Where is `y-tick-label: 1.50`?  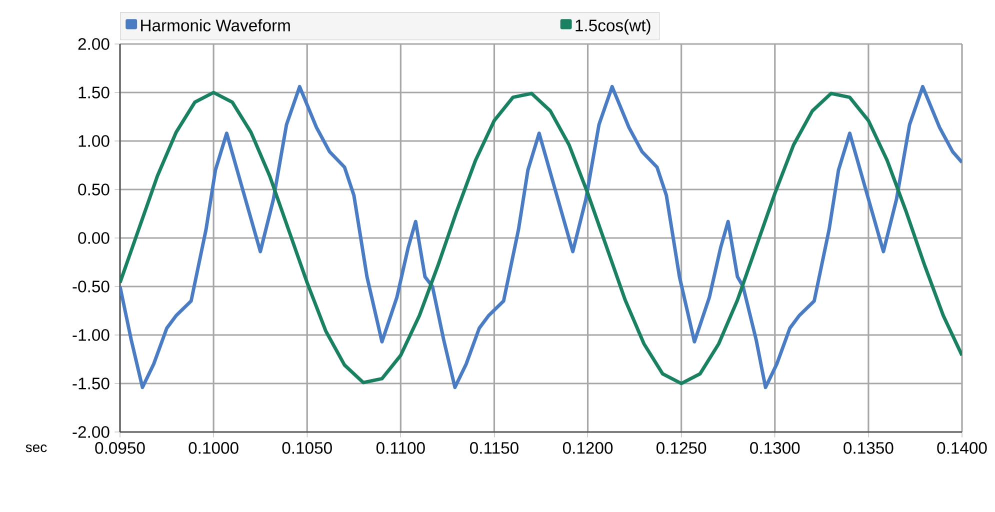 y-tick-label: 1.50 is located at coordinates (94, 92).